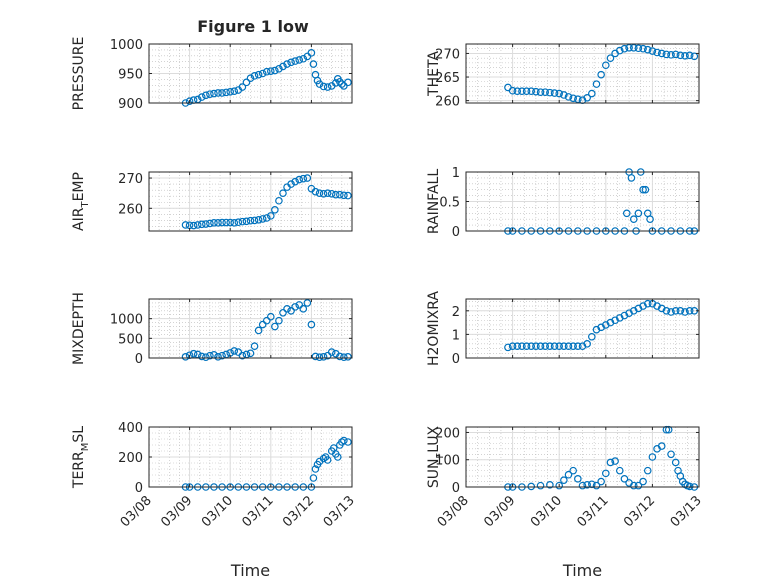 The image size is (778, 583). What do you see at coordinates (434, 438) in the screenshot?
I see `y-label-part: LUX` at bounding box center [434, 438].